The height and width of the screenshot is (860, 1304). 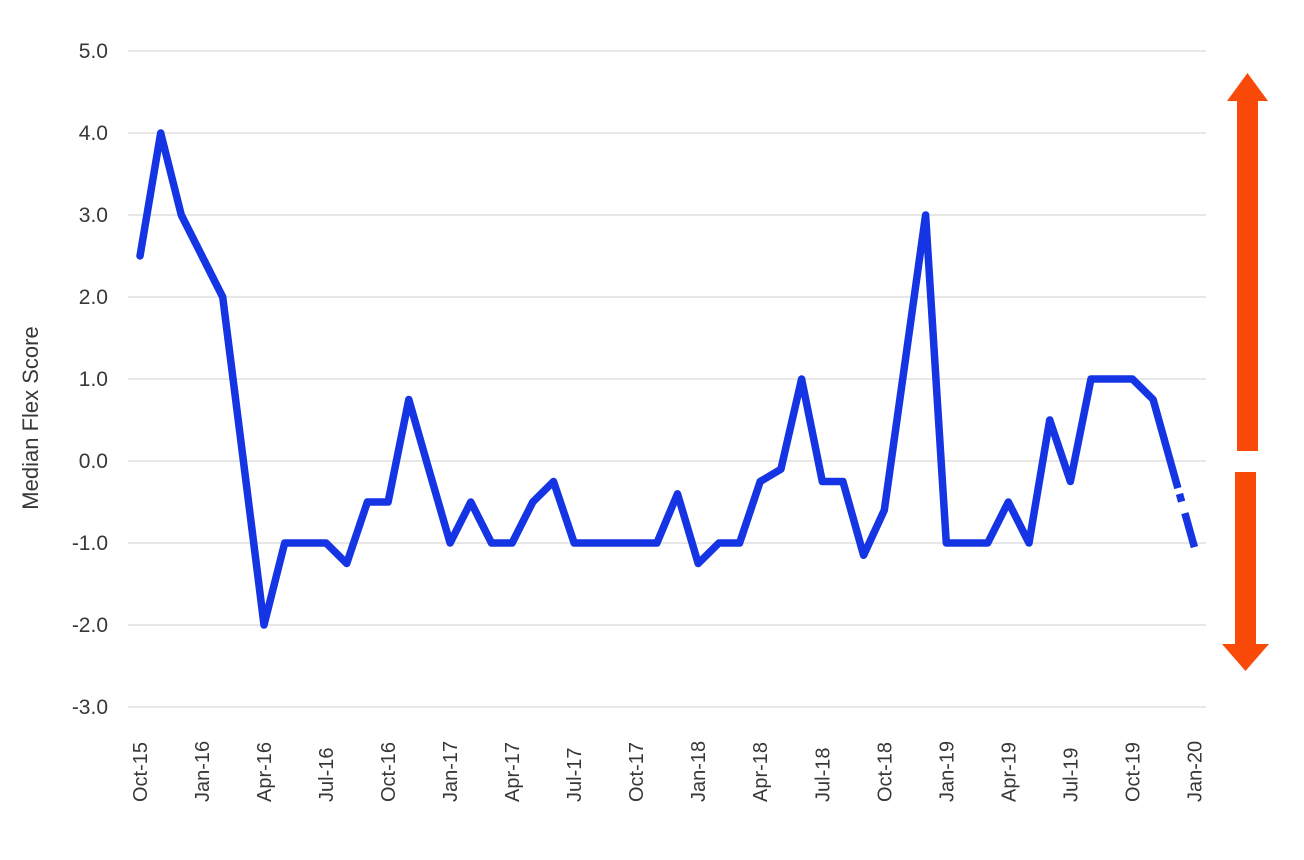 What do you see at coordinates (575, 775) in the screenshot?
I see `x-tick-label: Jul-17` at bounding box center [575, 775].